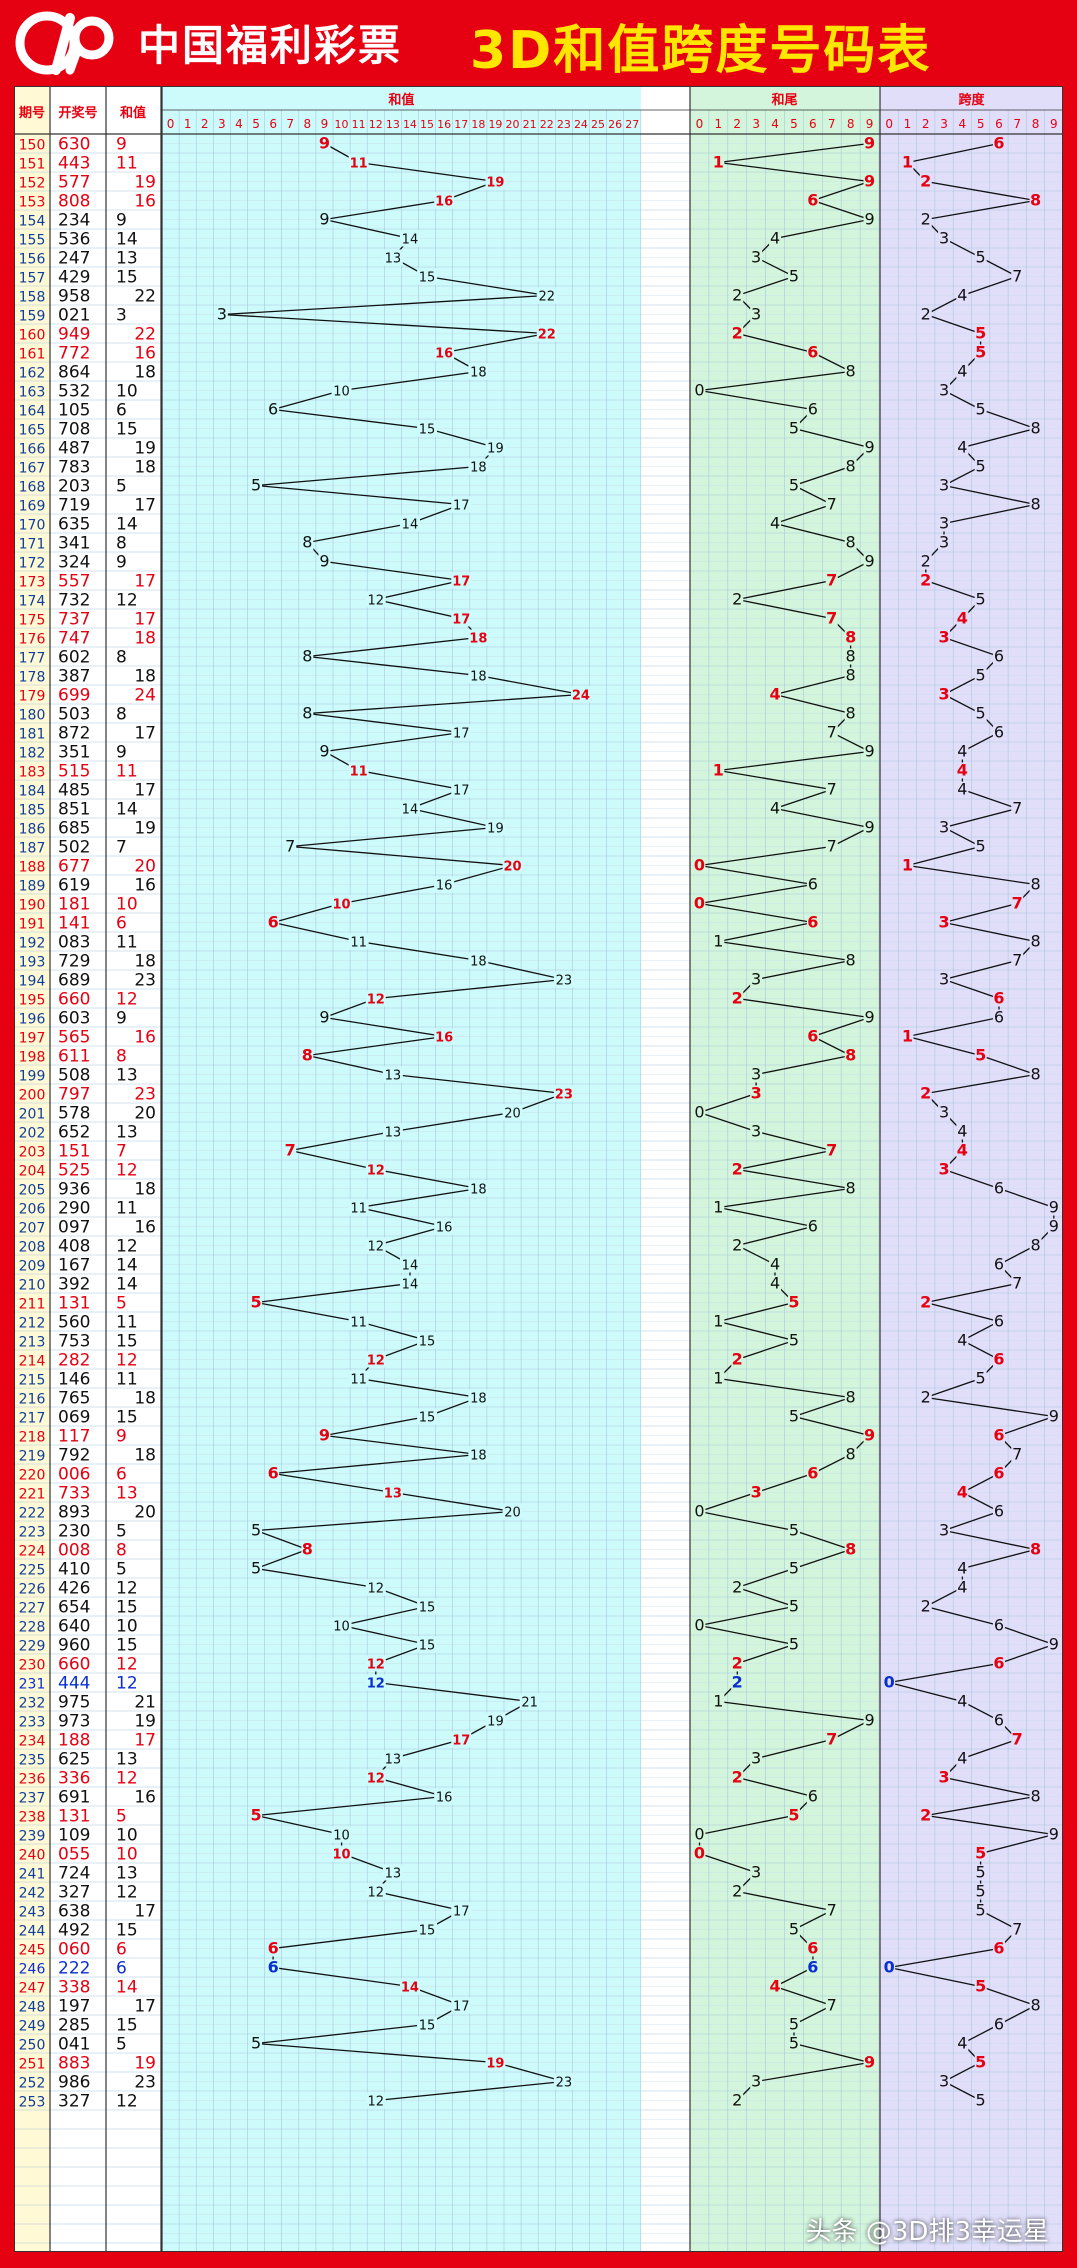 Image resolution: width=1077 pixels, height=2268 pixels. What do you see at coordinates (32, 963) in the screenshot?
I see `period-cell: 193` at bounding box center [32, 963].